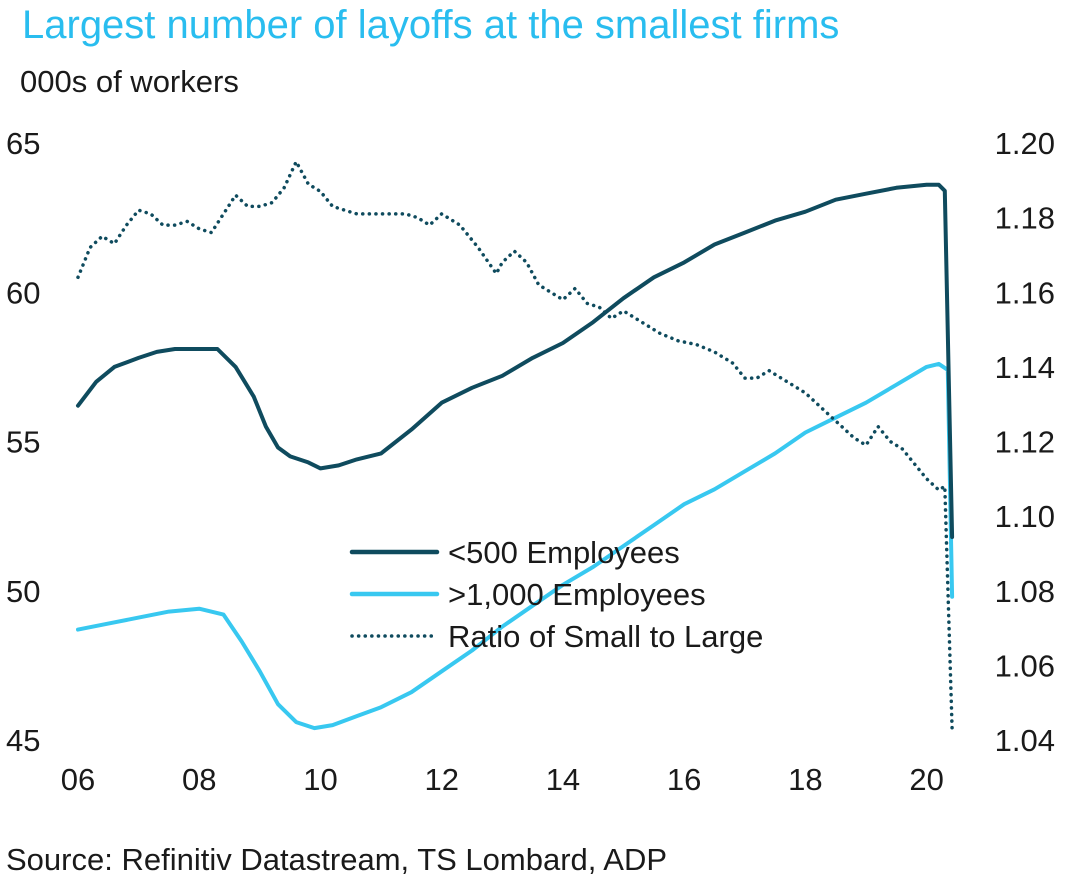 This screenshot has width=1068, height=888. Describe the element at coordinates (684, 779) in the screenshot. I see `x-tick-label: 16` at that location.